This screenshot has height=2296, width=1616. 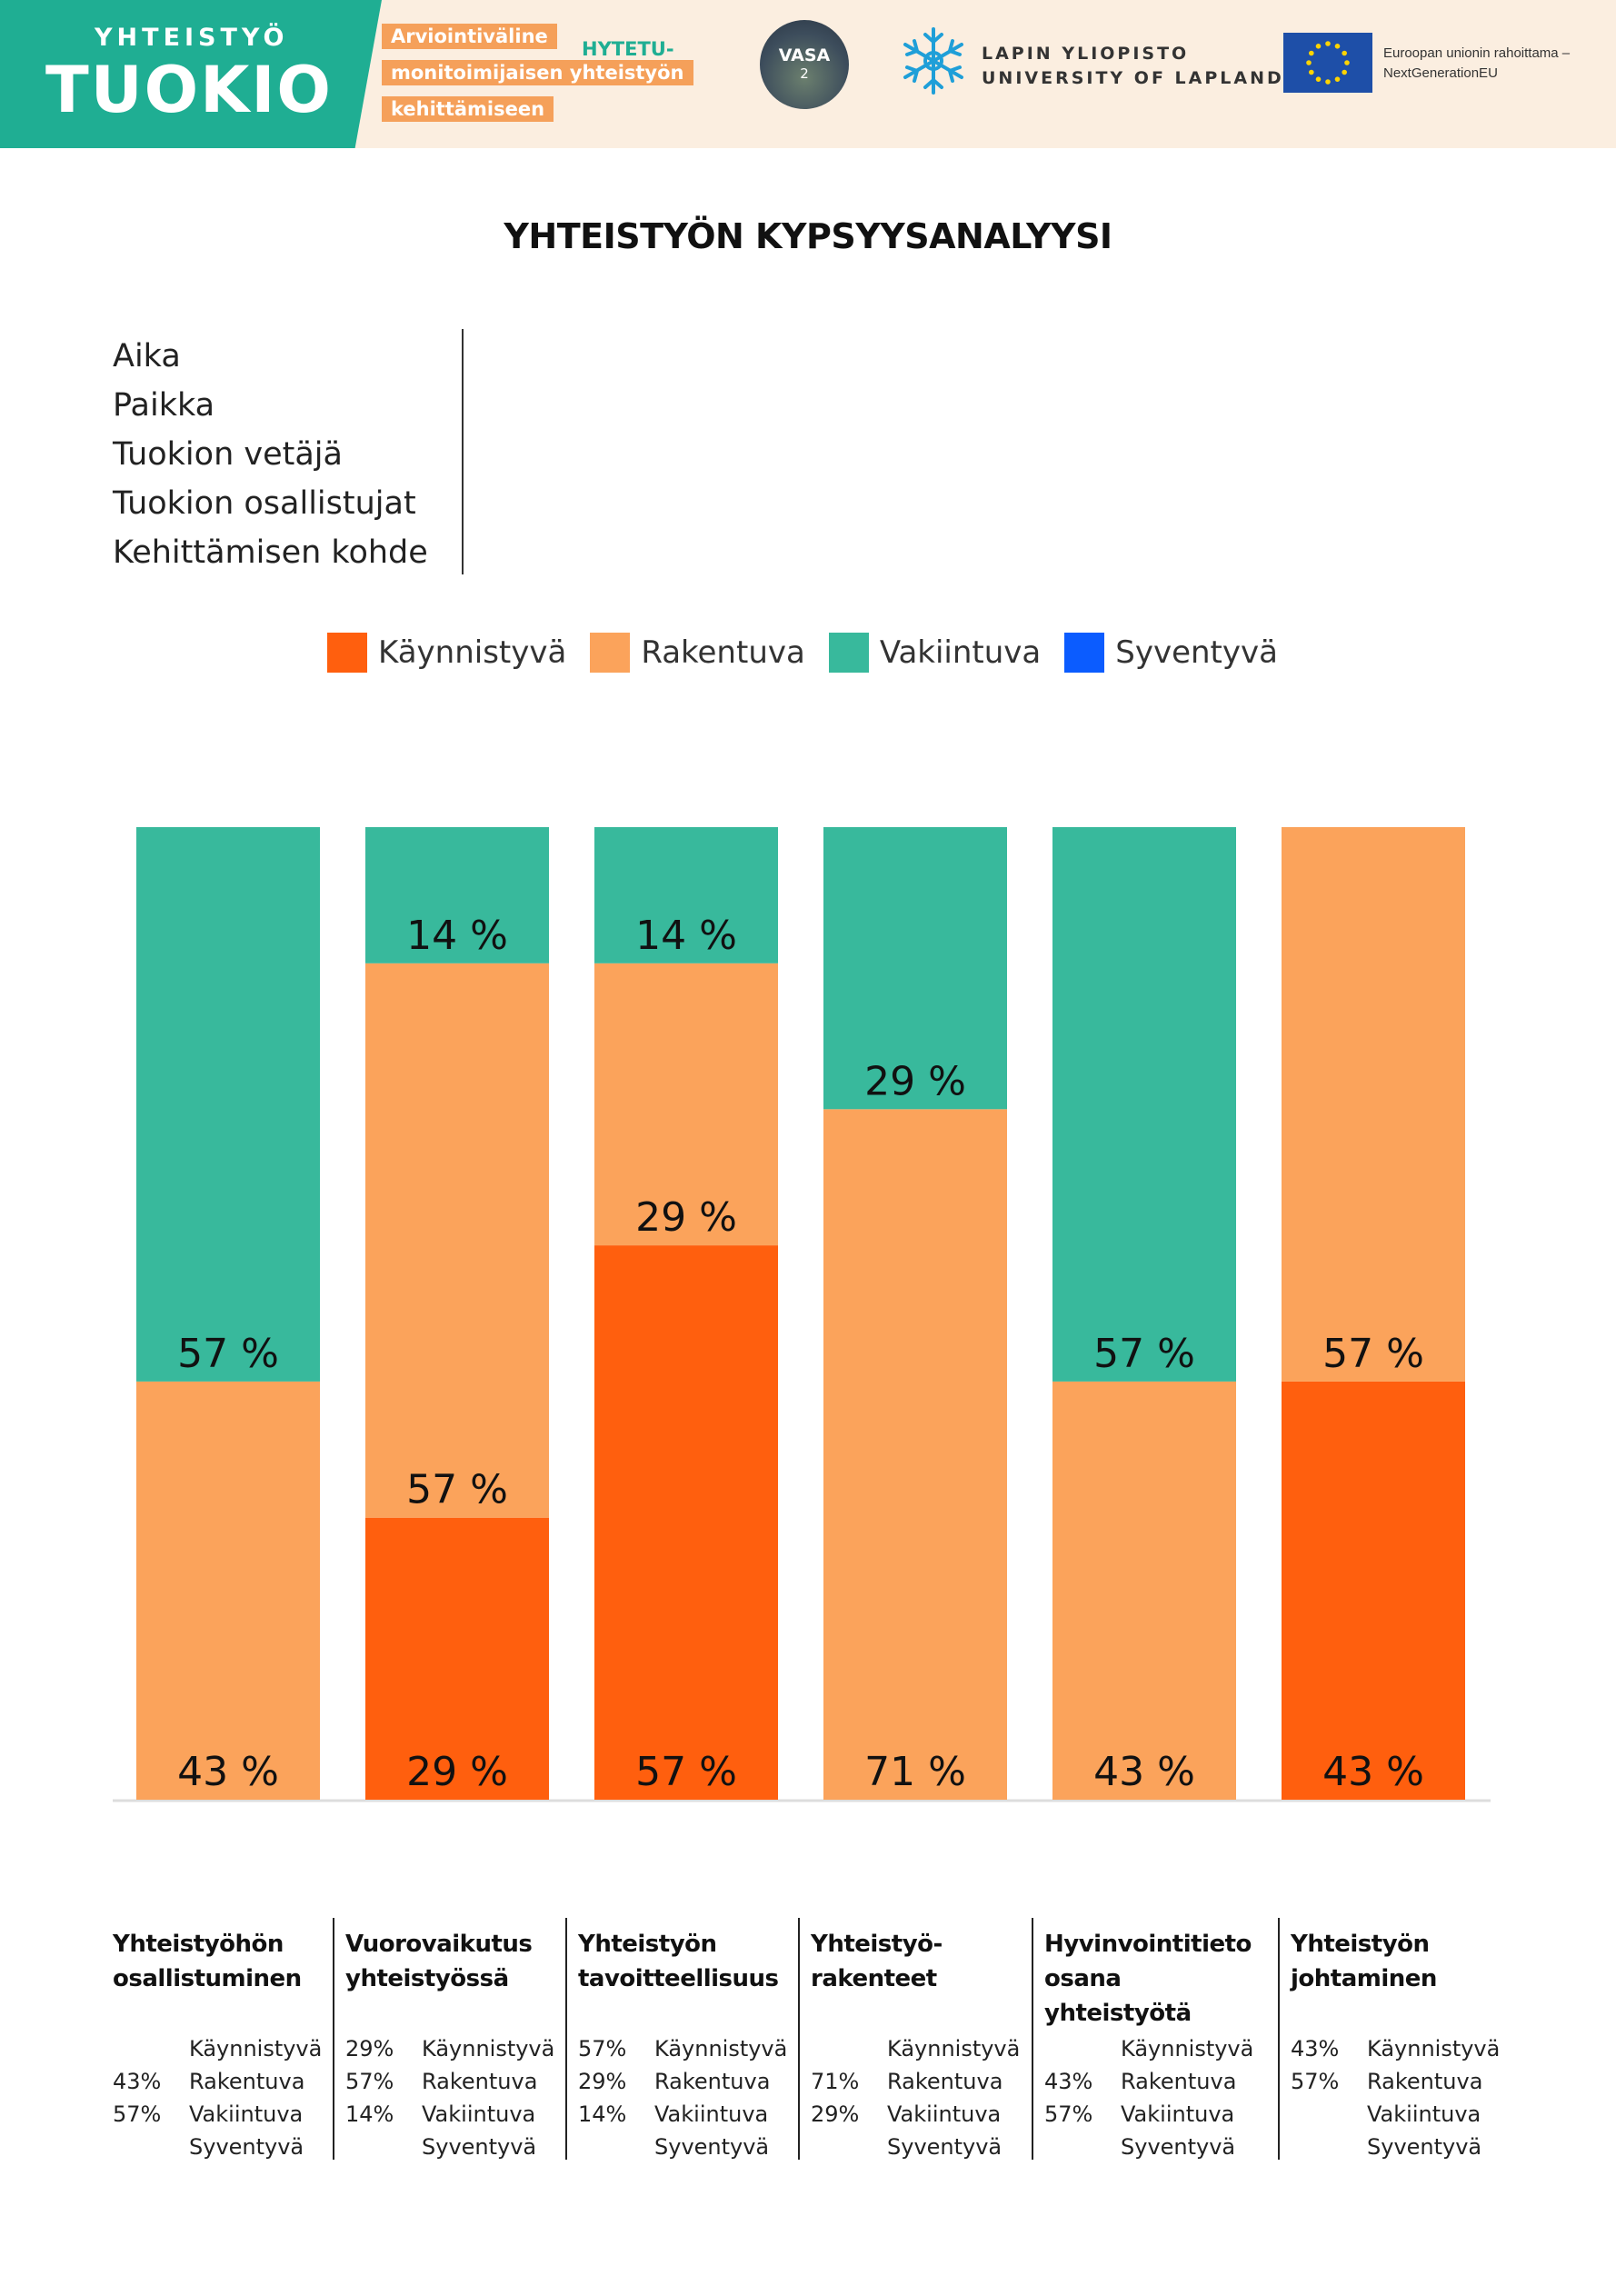 I want to click on column-header-line: osana yhteistyötä, so click(x=1118, y=1996).